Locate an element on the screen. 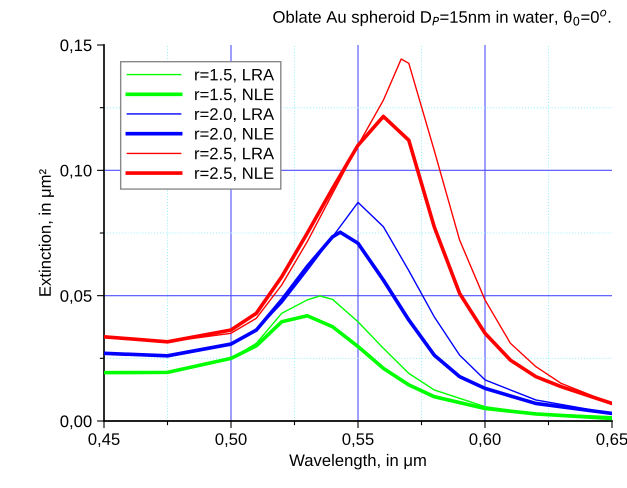 Image resolution: width=627 pixels, height=488 pixels. legend-label: r=1.5, LRA is located at coordinates (234, 75).